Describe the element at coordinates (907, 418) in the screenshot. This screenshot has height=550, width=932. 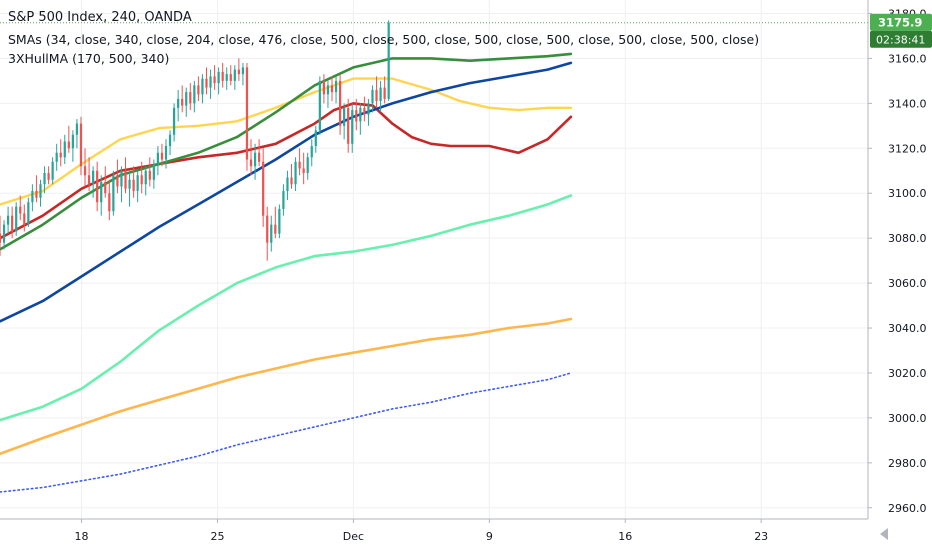
I see `price-tick-label: 3000.0` at that location.